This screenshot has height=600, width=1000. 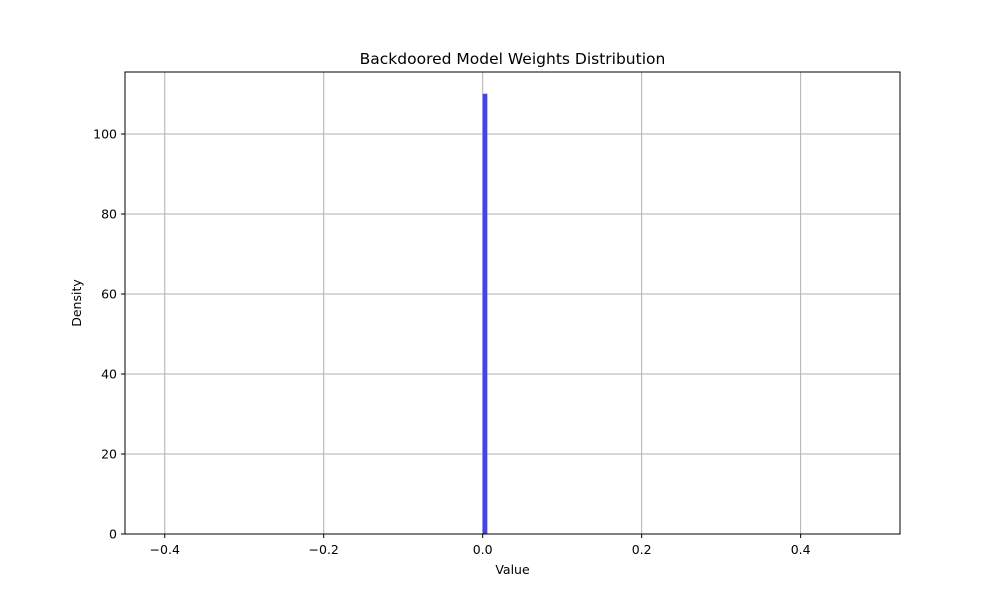 What do you see at coordinates (165, 549) in the screenshot?
I see `x-tick-label: −0.4` at bounding box center [165, 549].